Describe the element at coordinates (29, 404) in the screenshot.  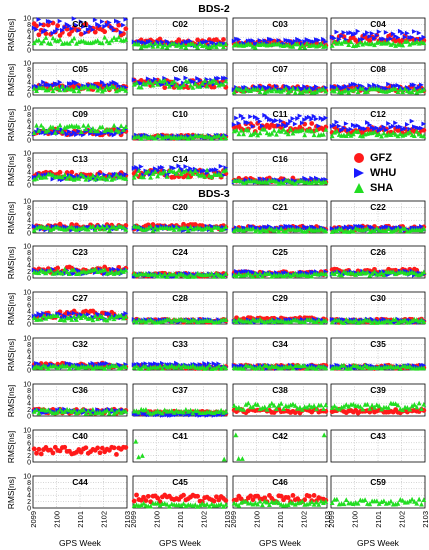
I see `ytick-label: 4` at that location.